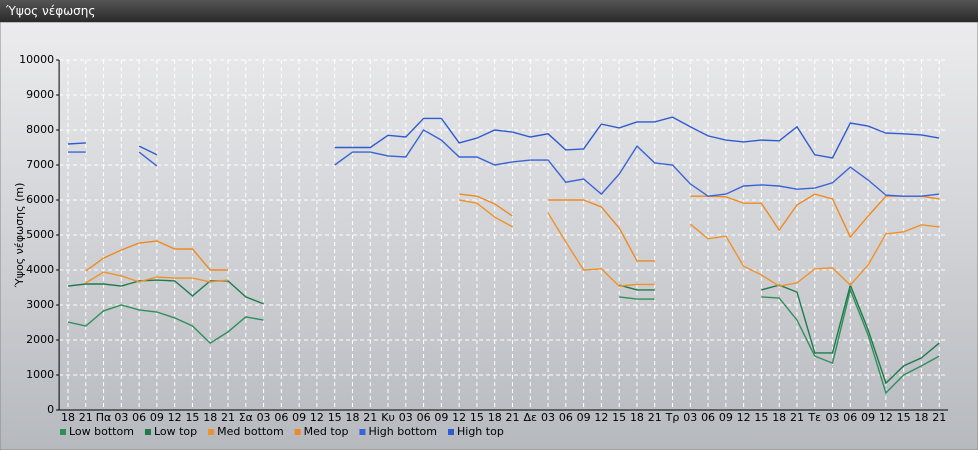 This screenshot has width=978, height=450. What do you see at coordinates (40, 199) in the screenshot?
I see `y-tick-label: 6000` at bounding box center [40, 199].